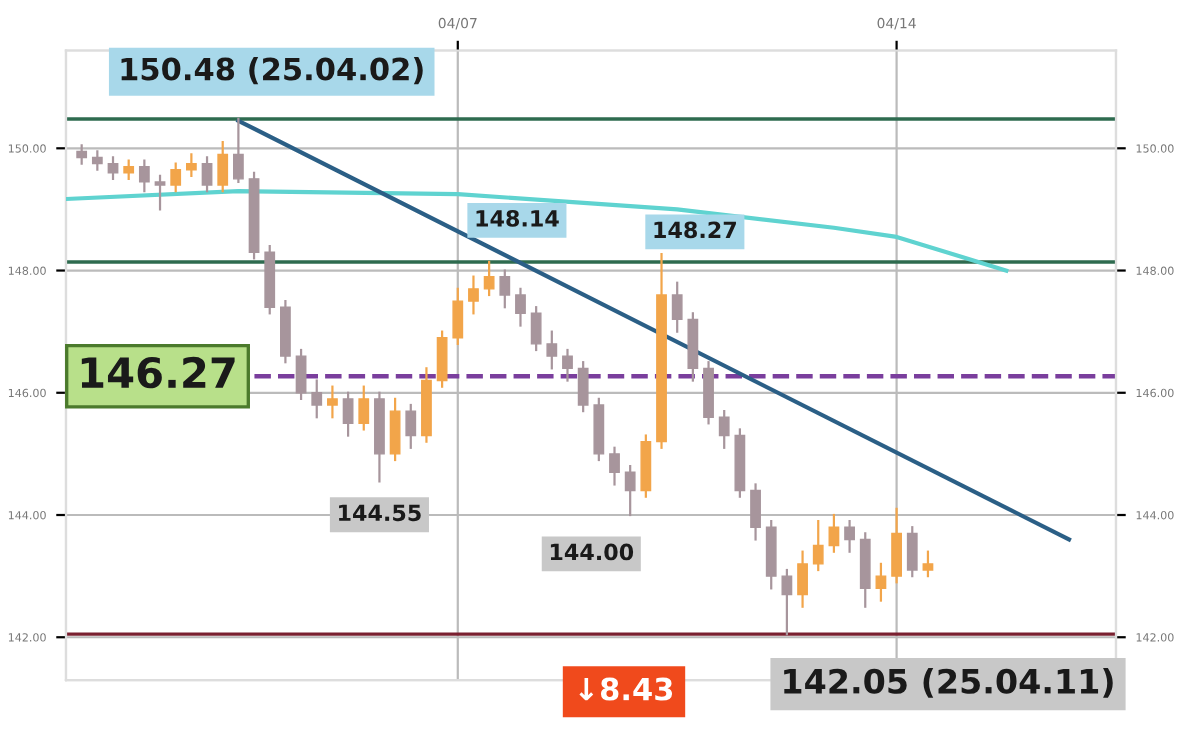 The height and width of the screenshot is (732, 1200). What do you see at coordinates (380, 513) in the screenshot?
I see `annotation: 144.55` at bounding box center [380, 513].